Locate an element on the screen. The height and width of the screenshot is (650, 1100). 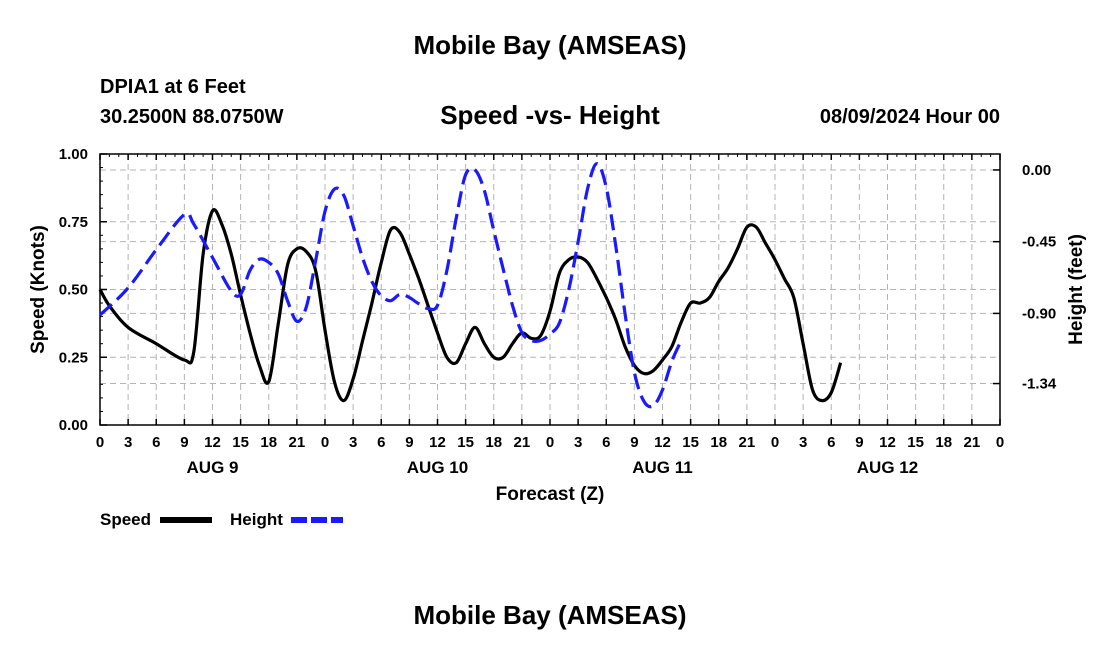
station-name: DPIA1 at 6 Feet is located at coordinates (173, 87).